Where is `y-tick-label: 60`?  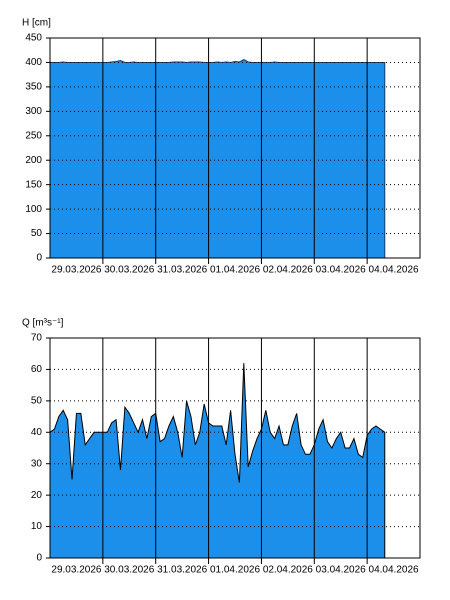 y-tick-label: 60 is located at coordinates (37, 369).